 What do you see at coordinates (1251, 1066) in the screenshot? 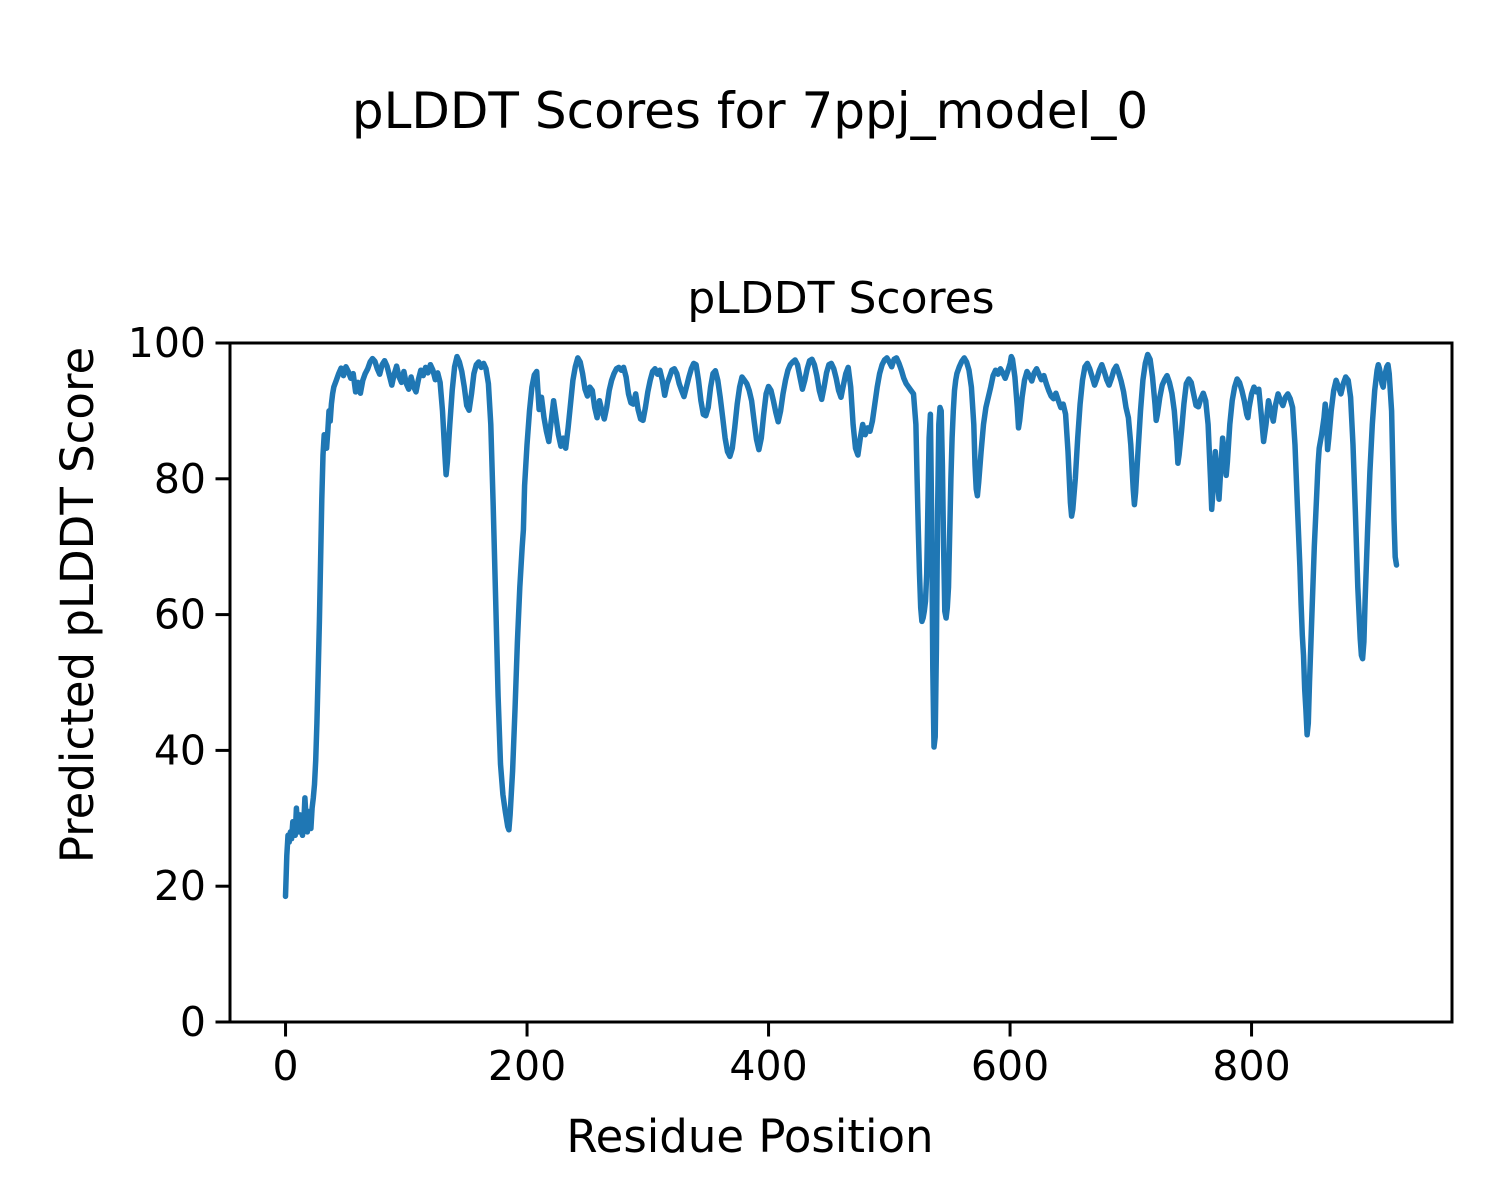
I see `x-tick-label: 800` at bounding box center [1251, 1066].